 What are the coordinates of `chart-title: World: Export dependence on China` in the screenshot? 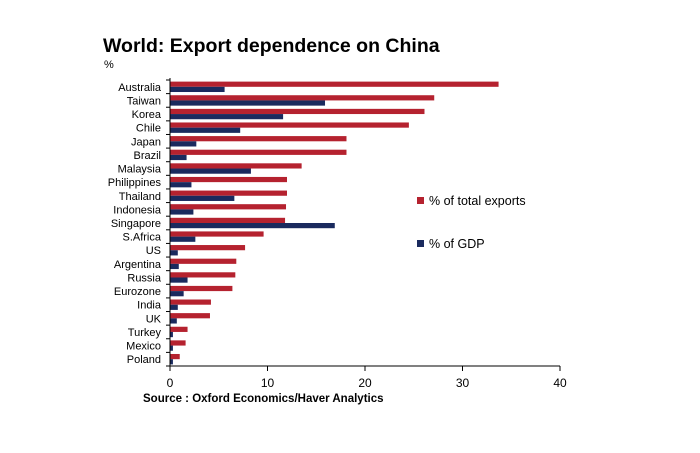 It's located at (271, 46).